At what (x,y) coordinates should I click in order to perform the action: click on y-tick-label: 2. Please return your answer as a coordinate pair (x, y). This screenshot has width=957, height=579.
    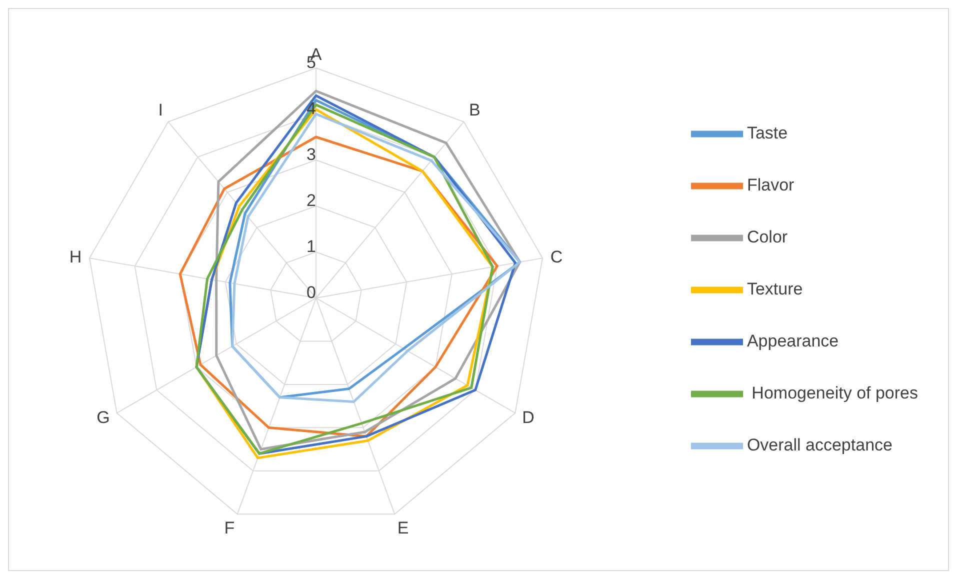
    Looking at the image, I should click on (311, 200).